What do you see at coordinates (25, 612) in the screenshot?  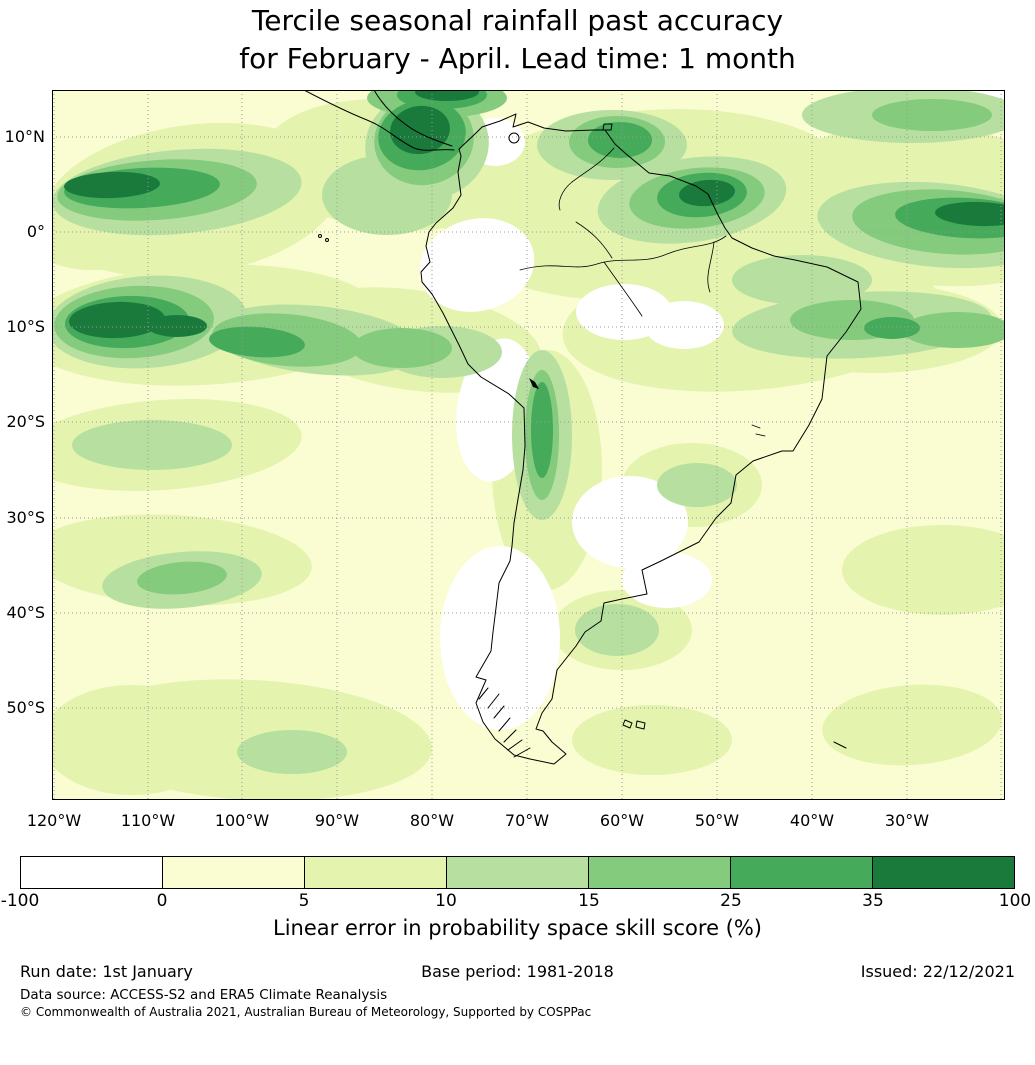 I see `y-tick-label: 40°S` at bounding box center [25, 612].